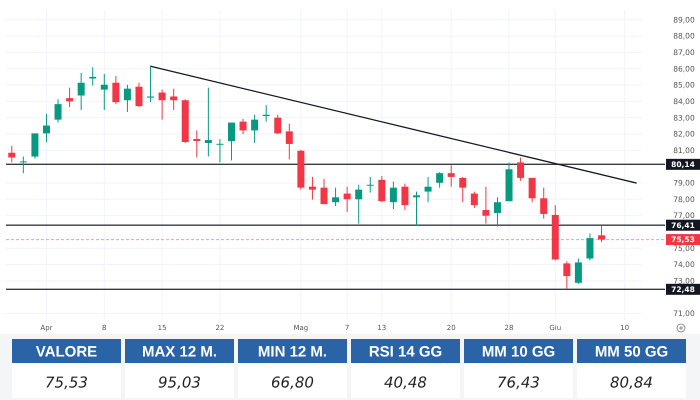 This screenshot has height=400, width=700. Describe the element at coordinates (179, 382) in the screenshot. I see `text: 95,03` at that location.